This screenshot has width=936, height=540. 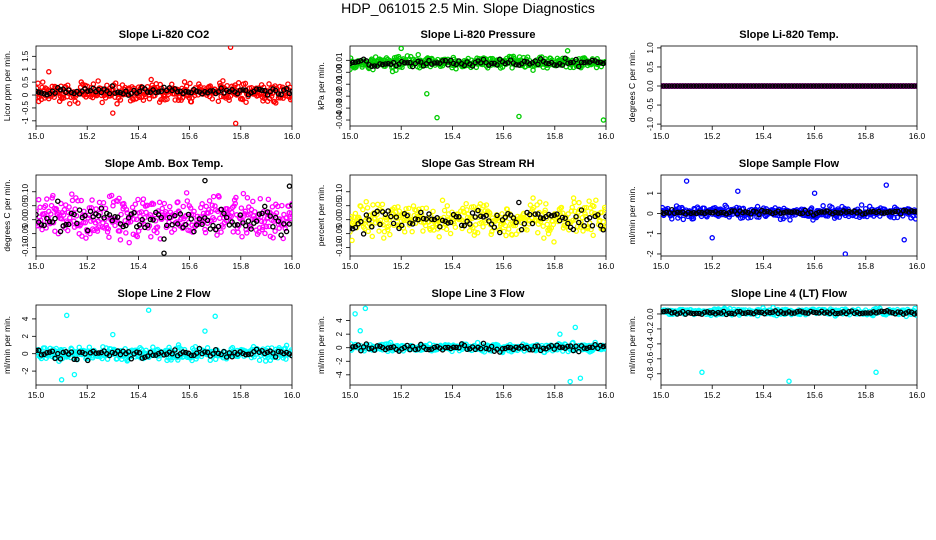 I want to click on y-tick-label: 0, so click(x=650, y=213).